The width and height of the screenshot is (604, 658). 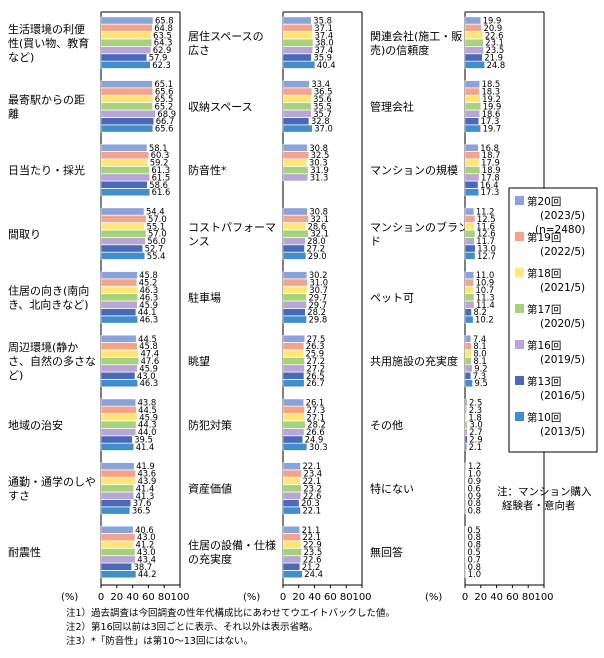 What do you see at coordinates (313, 574) in the screenshot?
I see `value-label: 24.4` at bounding box center [313, 574].